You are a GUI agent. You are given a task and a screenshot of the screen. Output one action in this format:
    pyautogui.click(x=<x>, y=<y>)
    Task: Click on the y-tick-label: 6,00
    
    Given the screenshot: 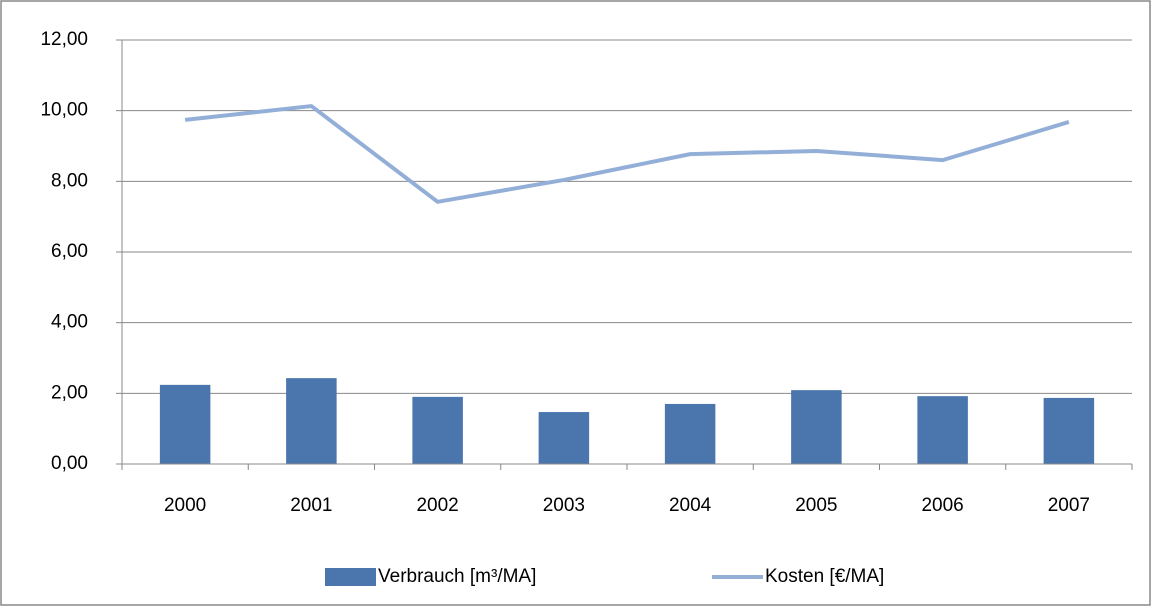 What is the action you would take?
    pyautogui.click(x=69, y=251)
    